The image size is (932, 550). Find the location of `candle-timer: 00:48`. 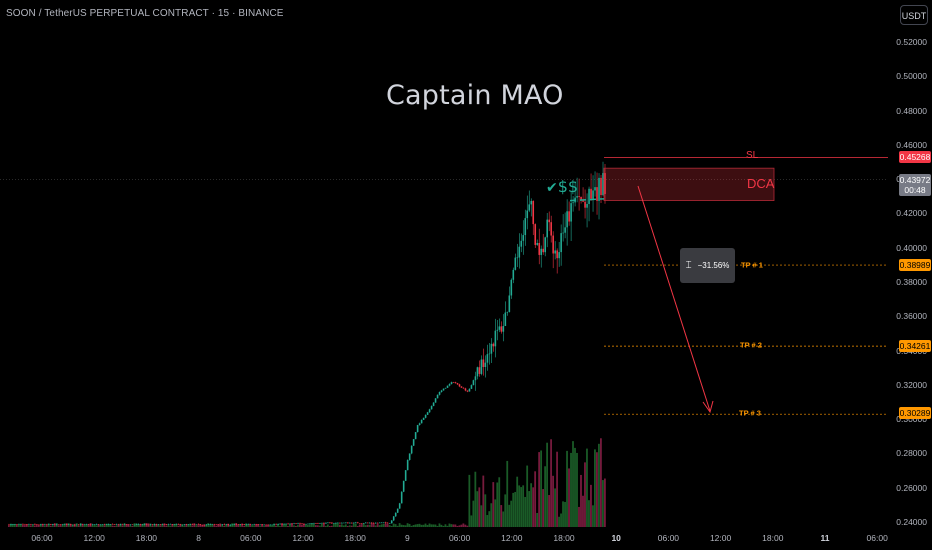

candle-timer: 00:48 is located at coordinates (915, 190).